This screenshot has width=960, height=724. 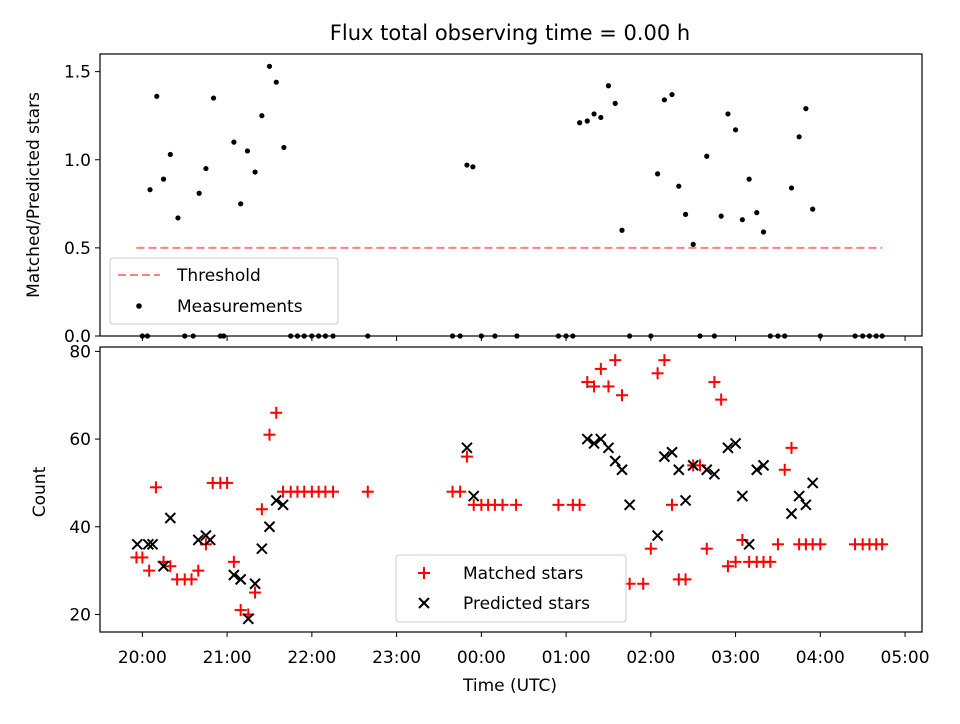 I want to click on bottom-y-axis: 20 40 60 80, so click(x=84, y=483).